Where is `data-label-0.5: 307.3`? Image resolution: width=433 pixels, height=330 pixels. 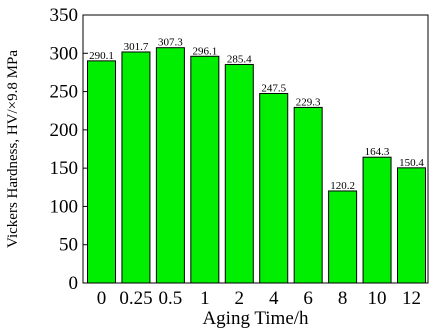 data-label-0.5: 307.3 is located at coordinates (170, 43).